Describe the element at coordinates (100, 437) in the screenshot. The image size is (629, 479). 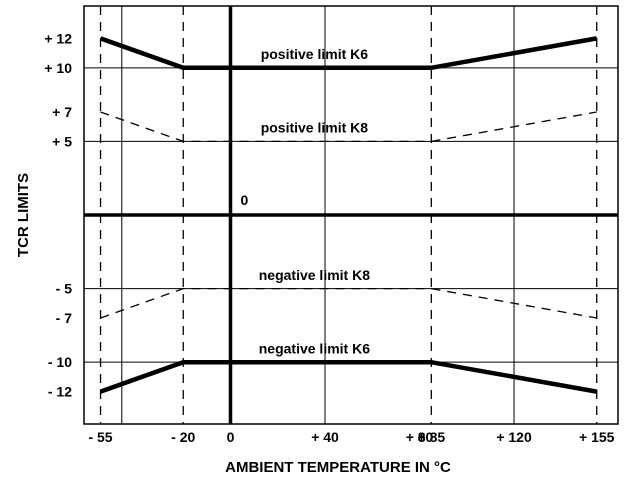
I see `x-tick-label-55: - 55` at that location.